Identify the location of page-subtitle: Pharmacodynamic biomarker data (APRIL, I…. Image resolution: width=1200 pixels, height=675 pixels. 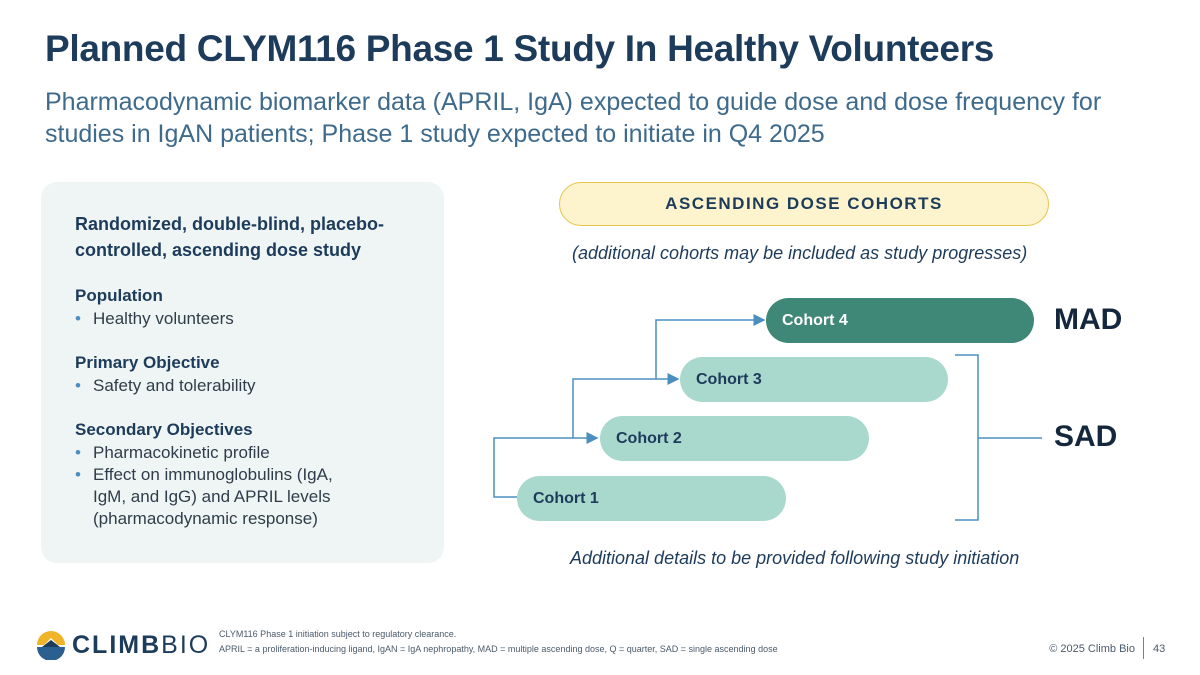
(573, 118).